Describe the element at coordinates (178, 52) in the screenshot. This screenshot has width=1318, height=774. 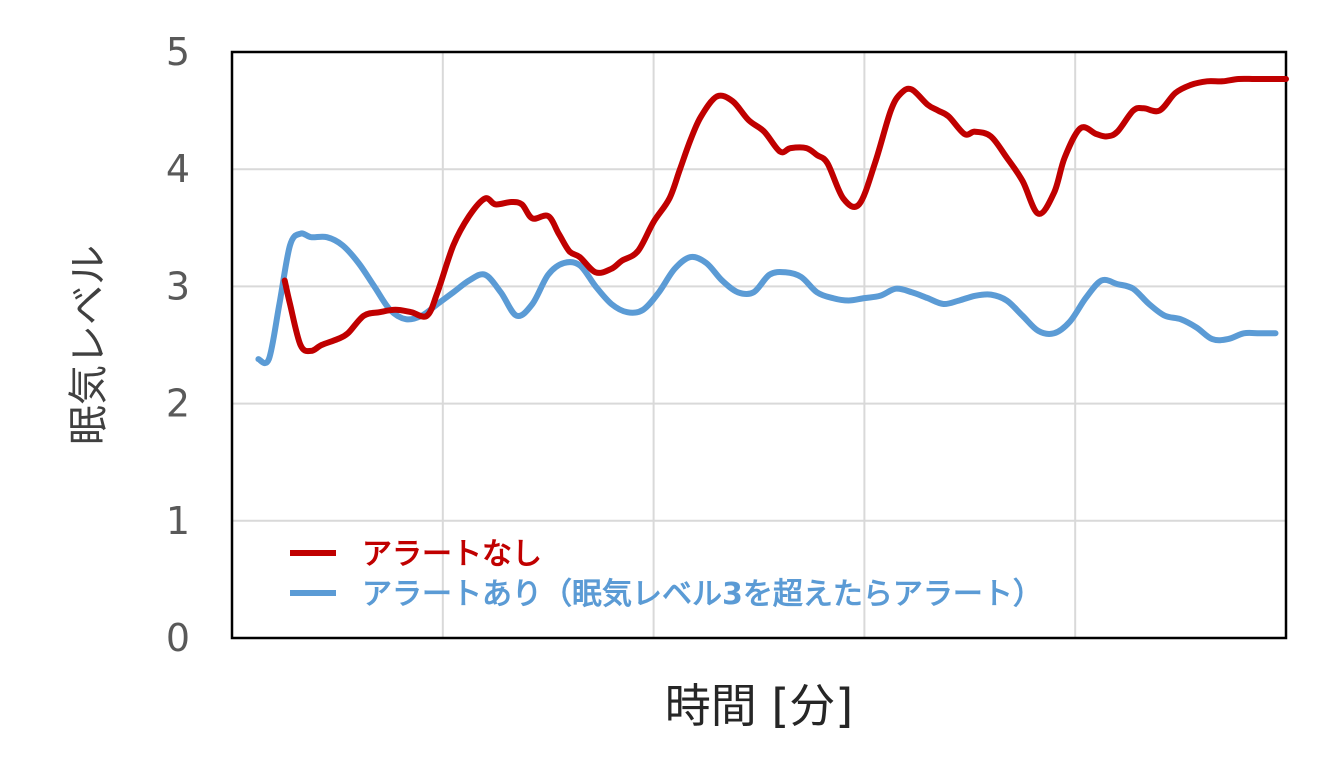
I see `y-tick-label: 5` at that location.